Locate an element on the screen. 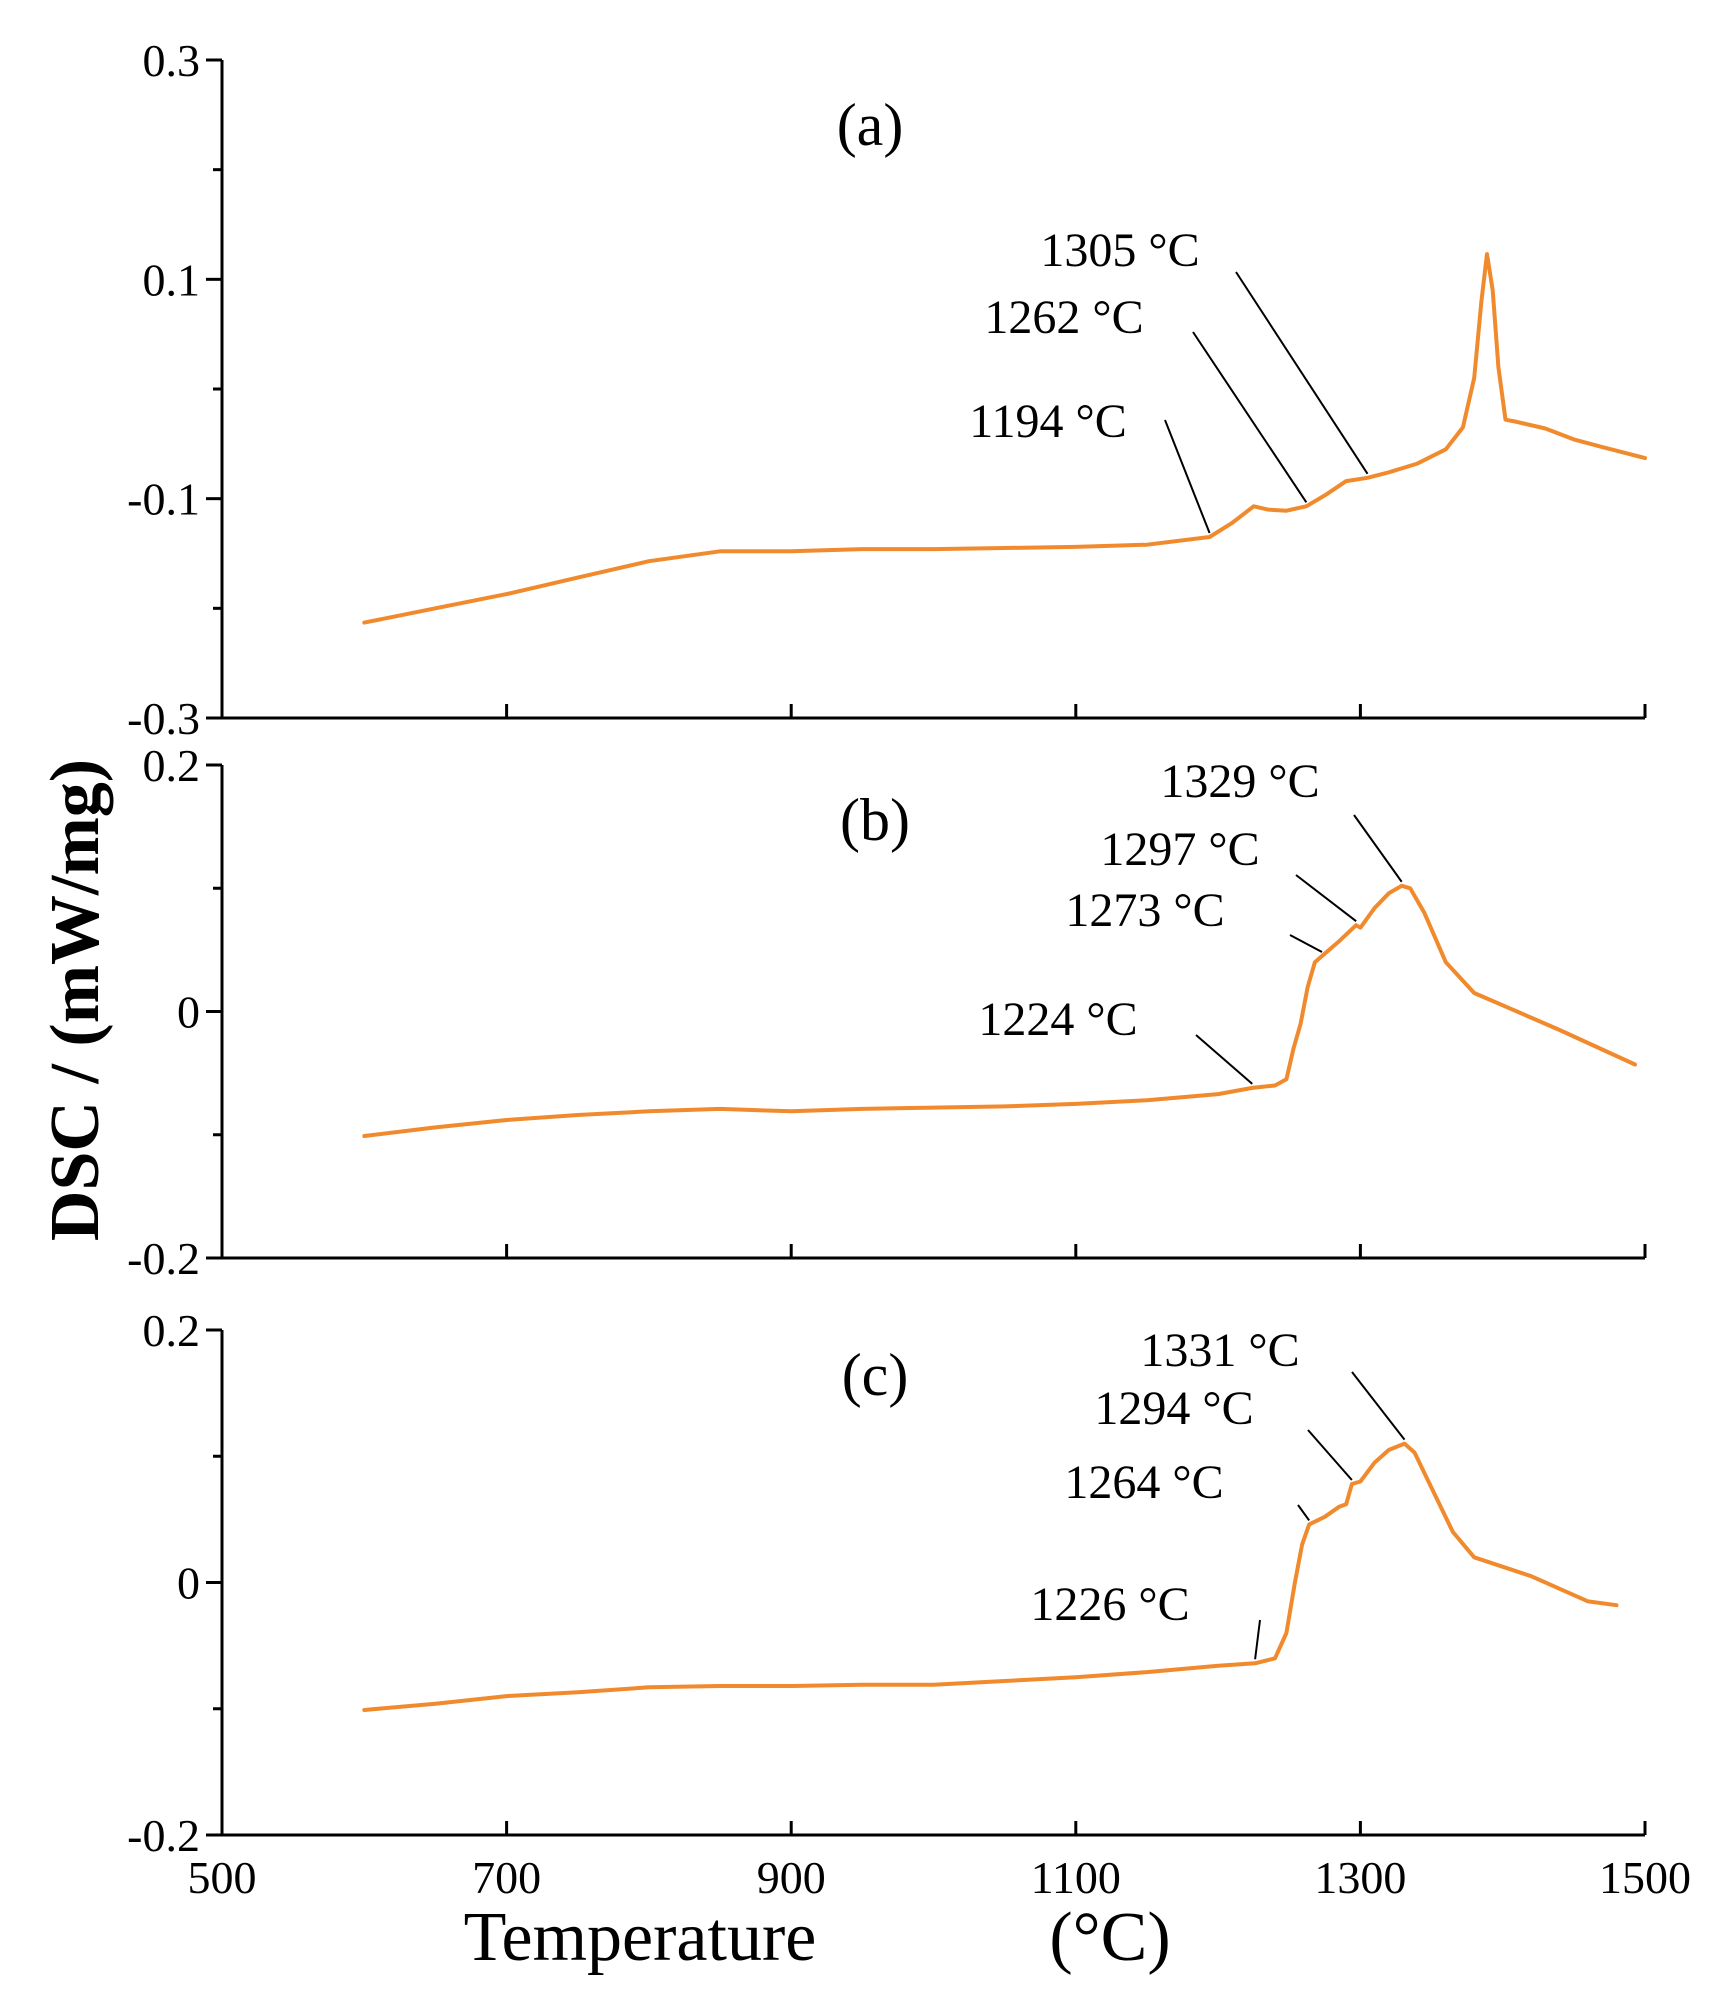 Image resolution: width=1731 pixels, height=1997 pixels. panel-label: (c) is located at coordinates (875, 1375).